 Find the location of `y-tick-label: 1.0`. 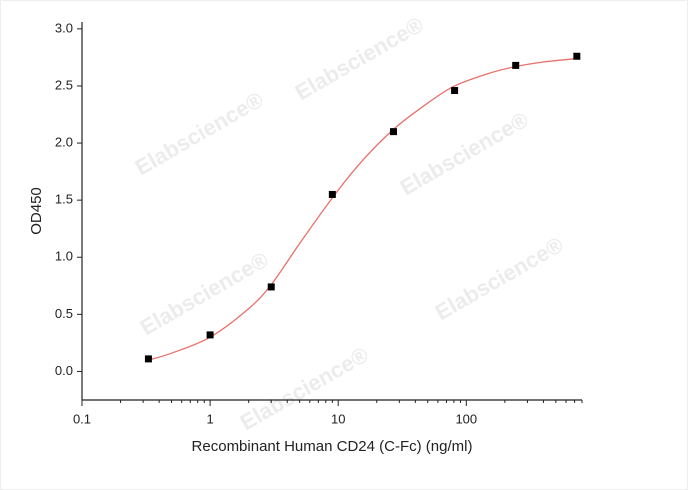

y-tick-label: 1.0 is located at coordinates (64, 256).